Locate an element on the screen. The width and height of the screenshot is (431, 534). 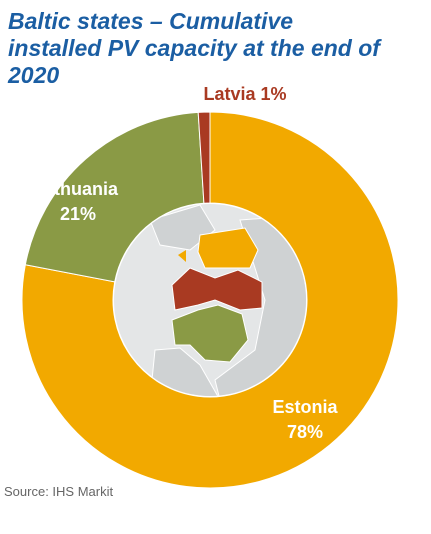
slice-label: Latvia 1% is located at coordinates (244, 94).